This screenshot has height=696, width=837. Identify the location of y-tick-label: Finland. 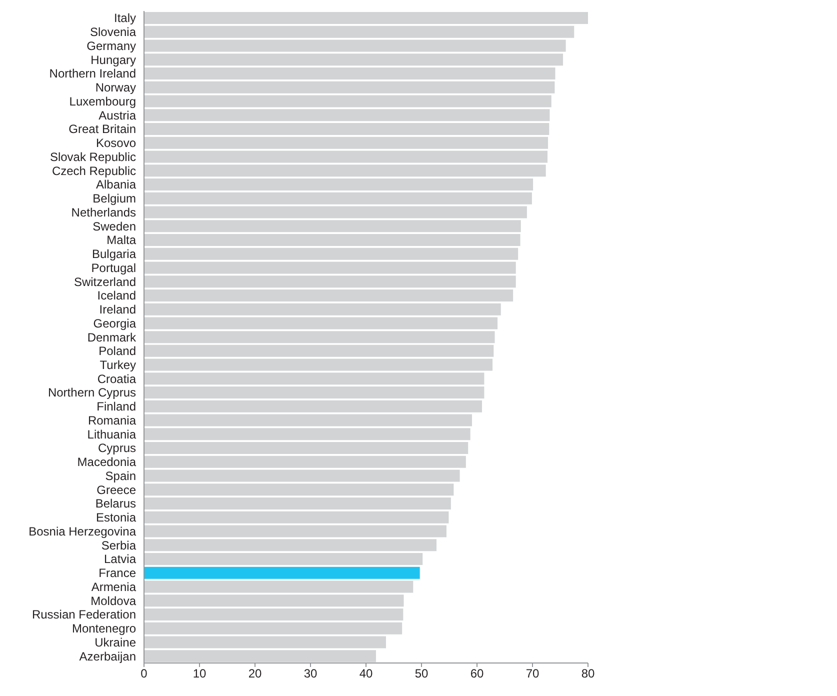
(116, 407).